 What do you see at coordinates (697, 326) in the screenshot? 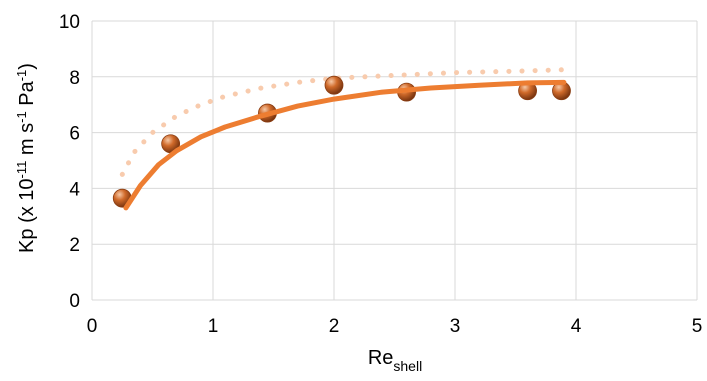
I see `x-tick-label: 5` at bounding box center [697, 326].